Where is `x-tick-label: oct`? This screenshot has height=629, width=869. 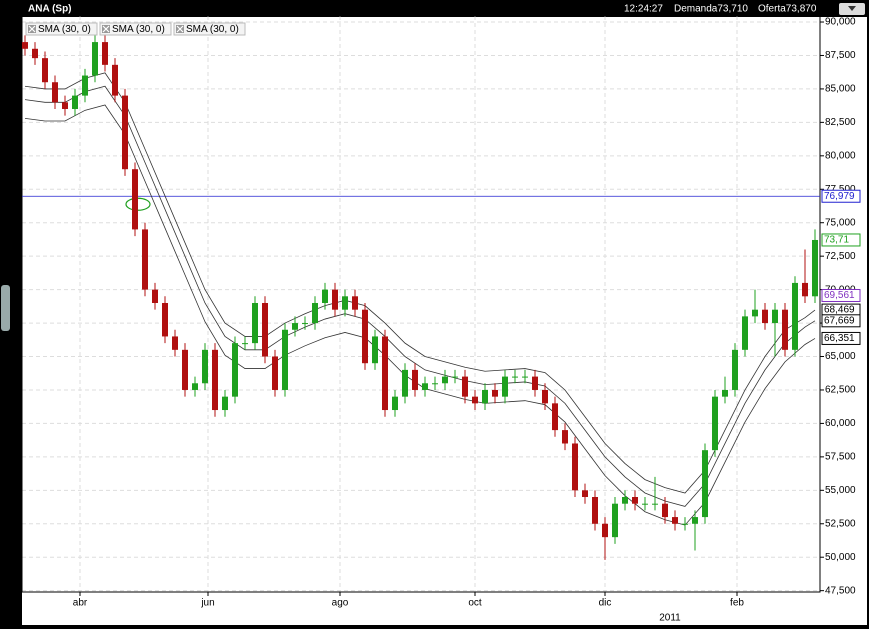 x-tick-label: oct is located at coordinates (475, 603).